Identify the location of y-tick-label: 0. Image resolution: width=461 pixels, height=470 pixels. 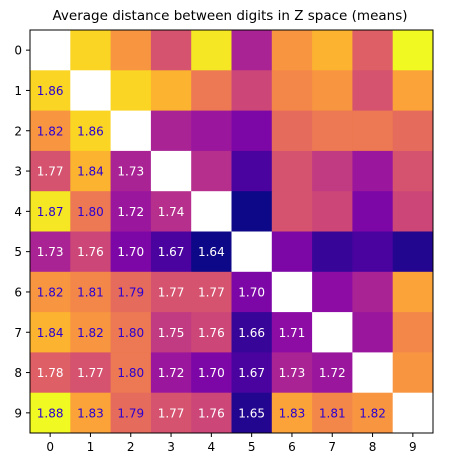
(18, 51).